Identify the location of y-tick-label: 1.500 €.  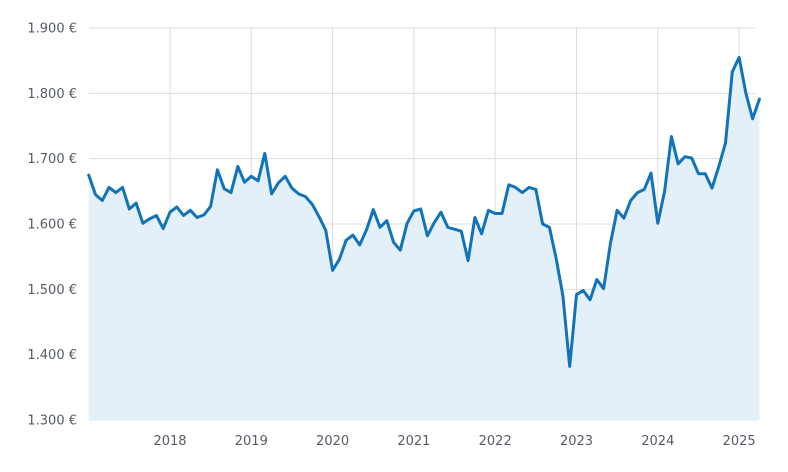
(52, 290).